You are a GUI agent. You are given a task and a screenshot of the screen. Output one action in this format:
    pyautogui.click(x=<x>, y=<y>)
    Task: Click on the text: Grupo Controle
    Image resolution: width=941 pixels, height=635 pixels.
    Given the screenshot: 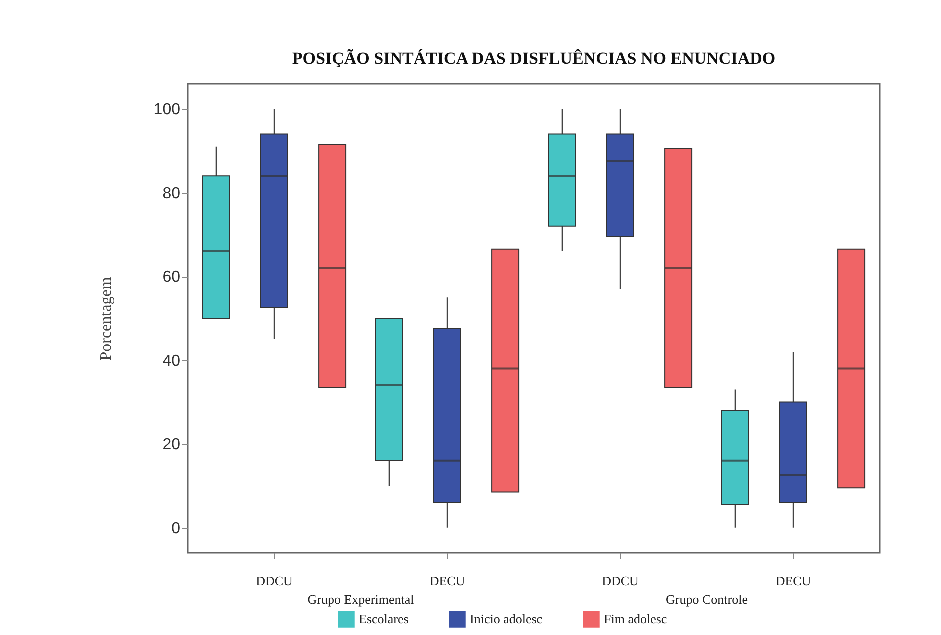 What is the action you would take?
    pyautogui.click(x=707, y=599)
    